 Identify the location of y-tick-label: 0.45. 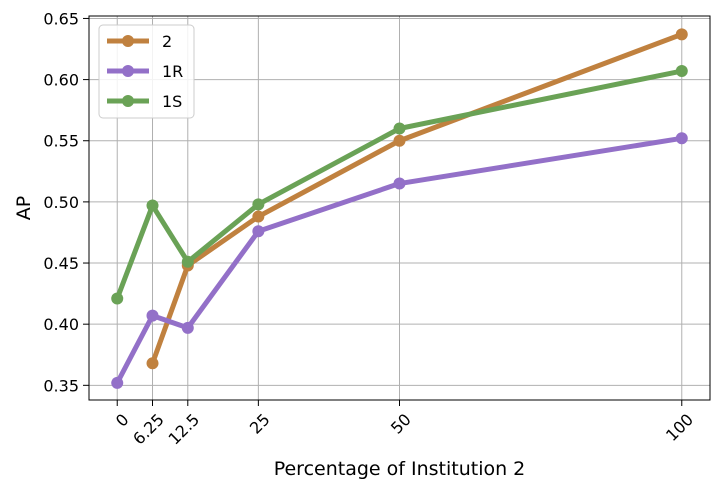
(61, 263).